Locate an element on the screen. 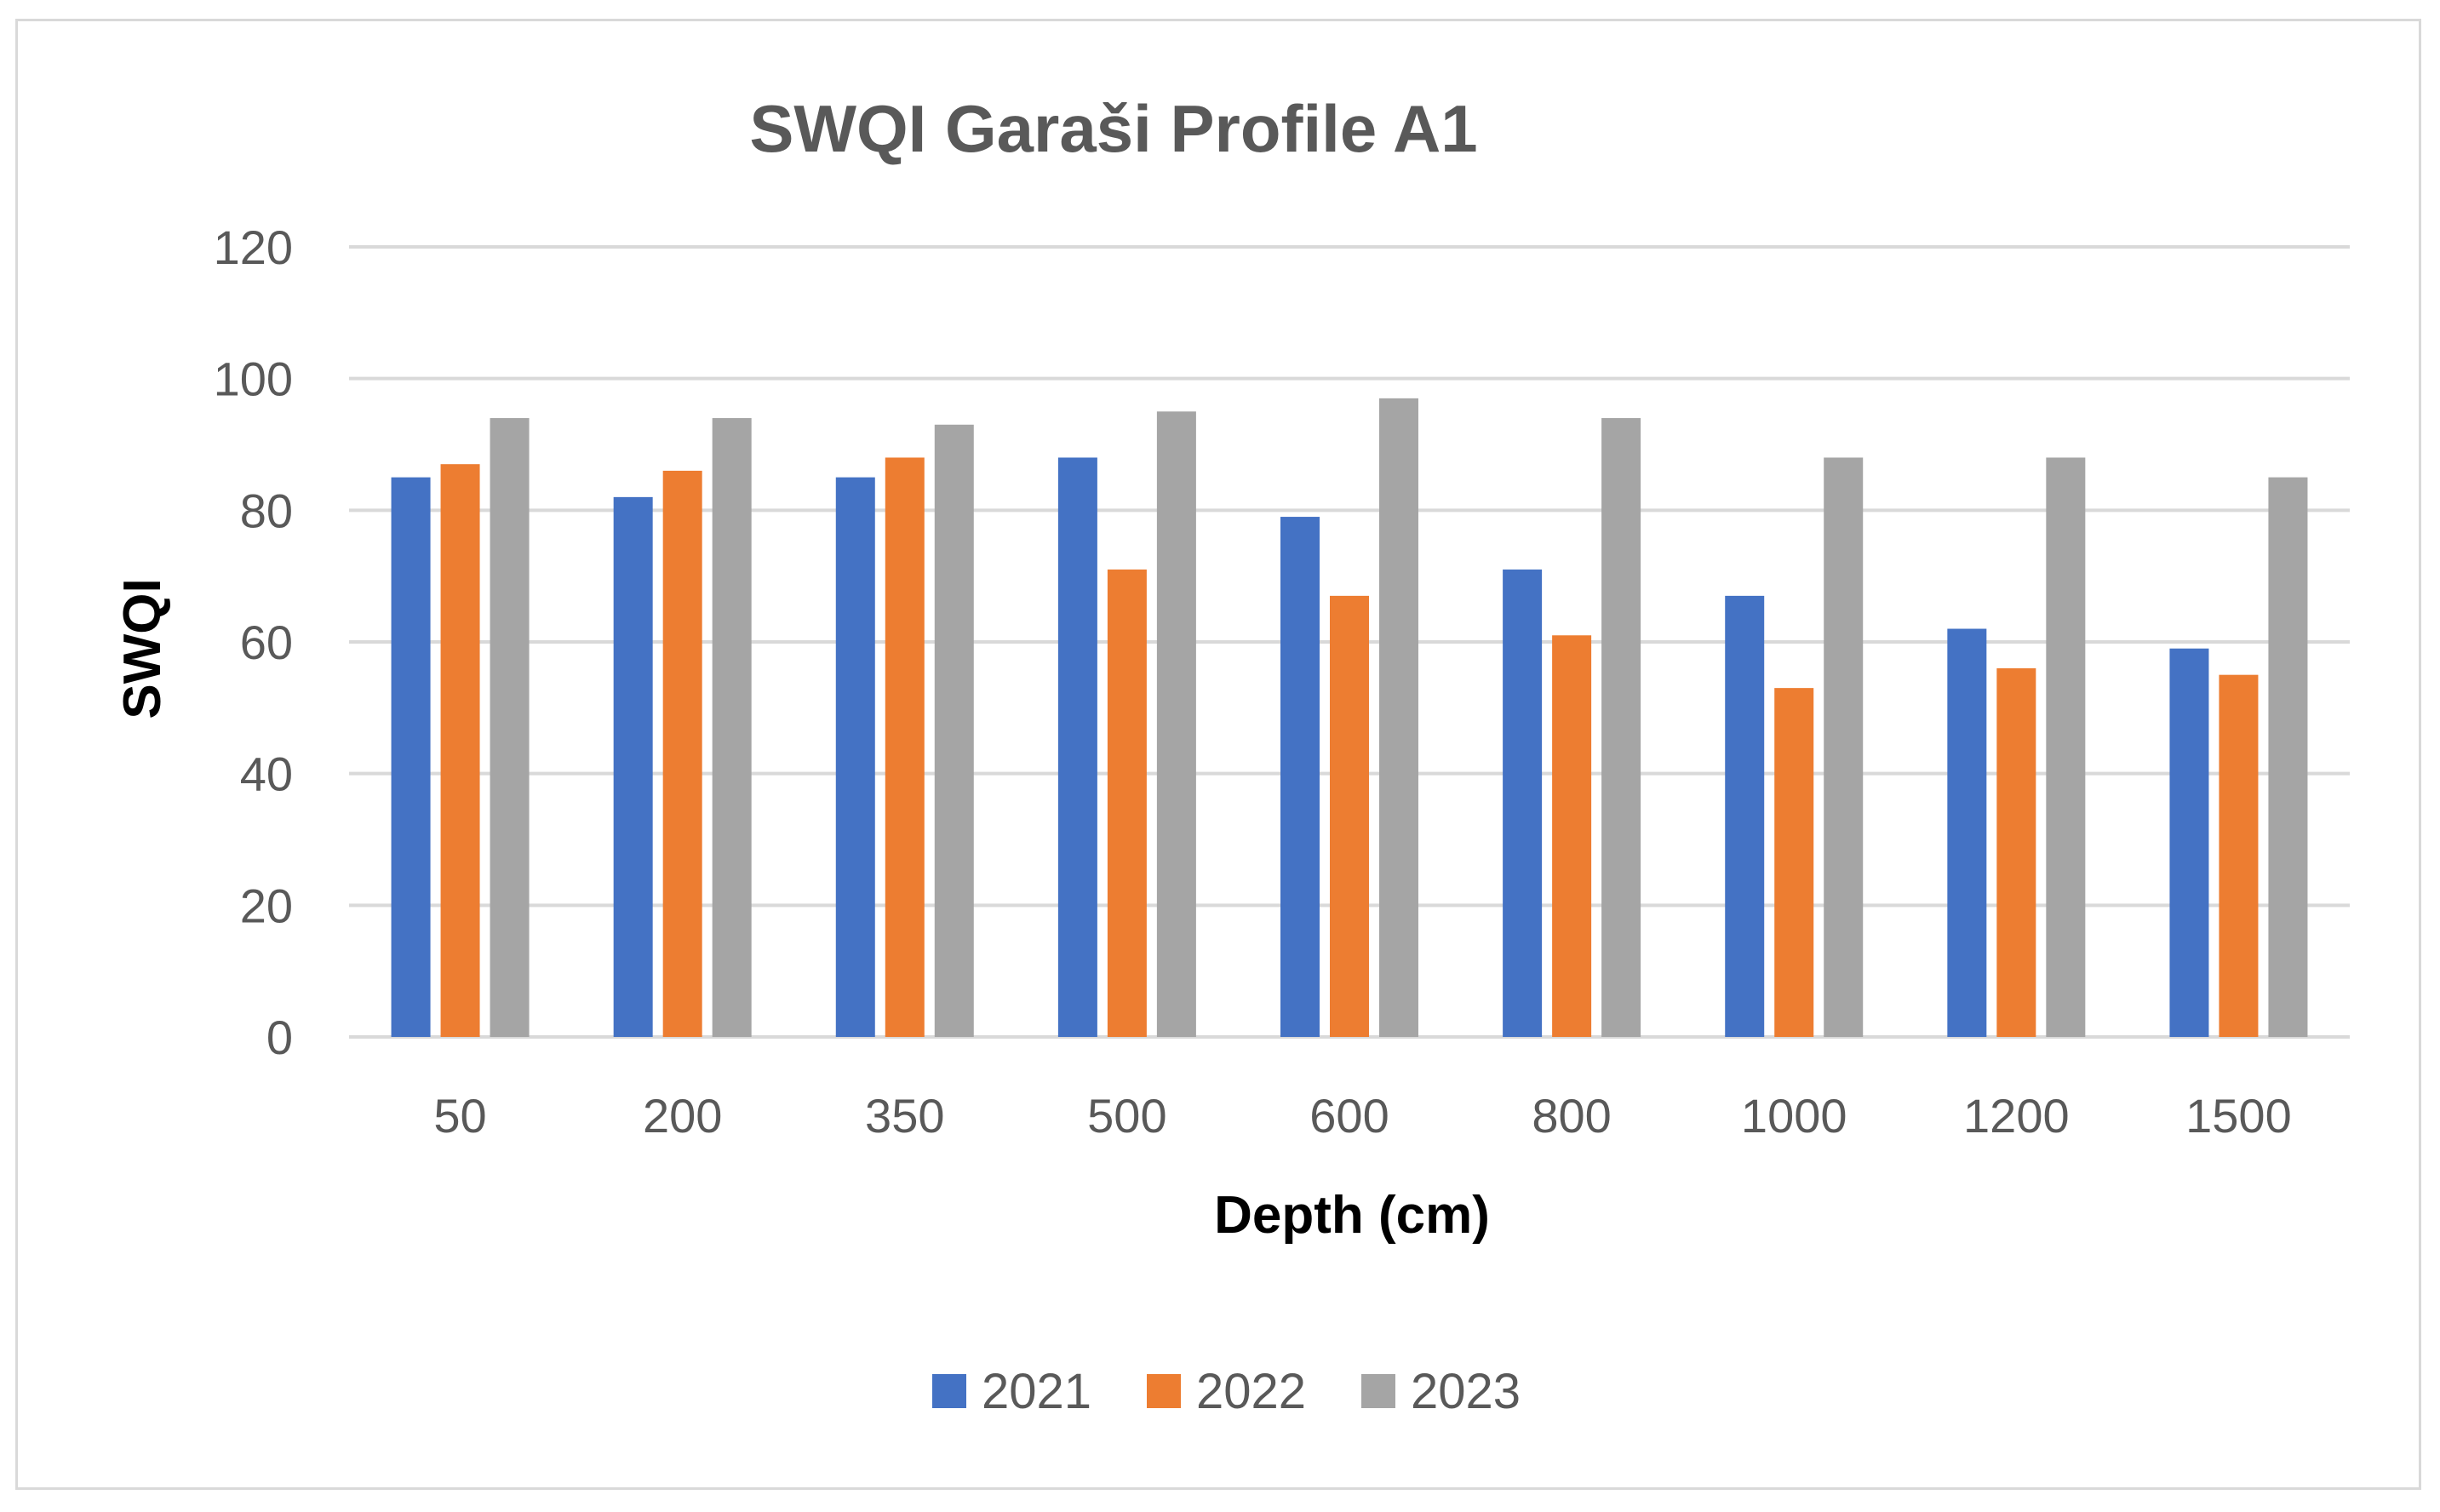 The width and height of the screenshot is (2440, 1512). x-tick-label: 1000 is located at coordinates (1794, 1116).